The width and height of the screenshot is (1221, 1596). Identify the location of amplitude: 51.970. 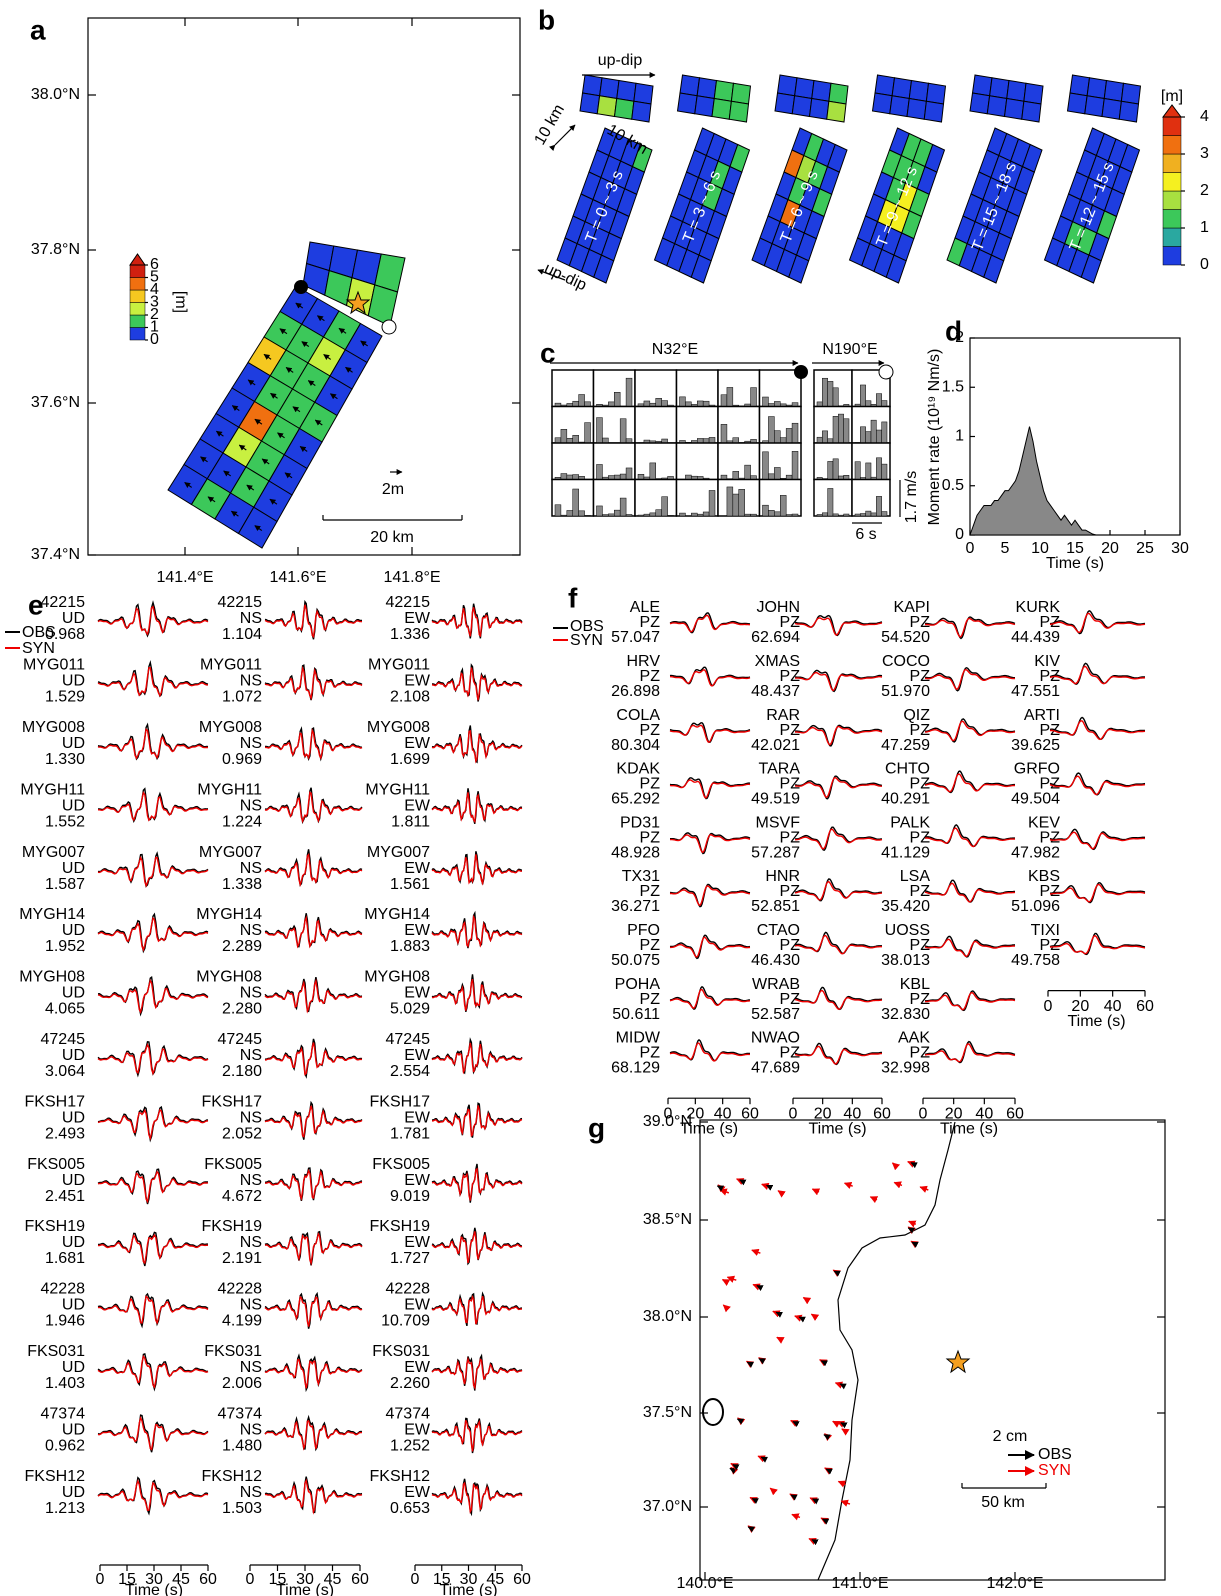
(905, 691).